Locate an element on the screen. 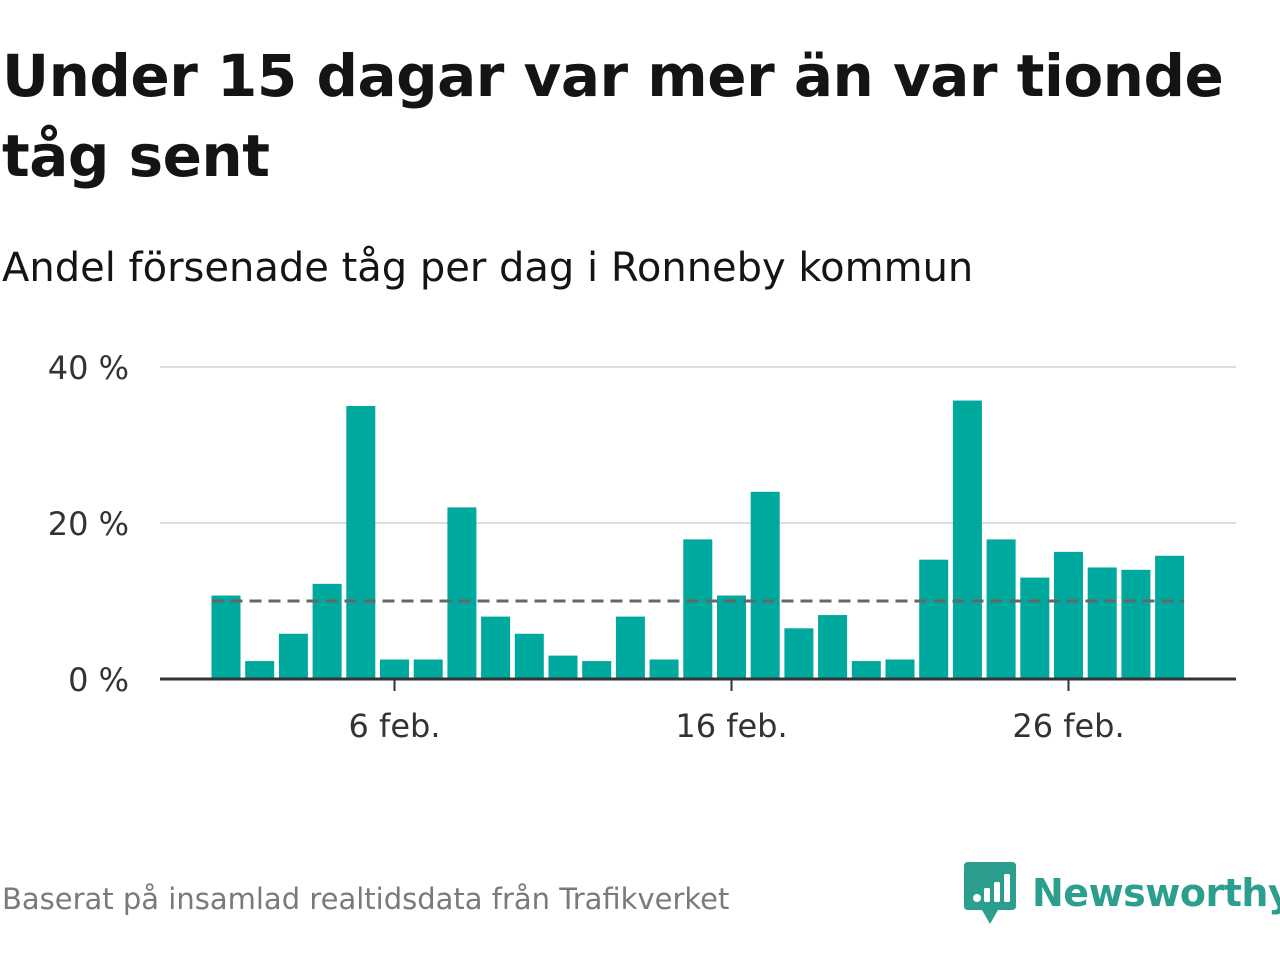  y-axis-tick-labels: 0 % 20 % 40 % is located at coordinates (88, 524).